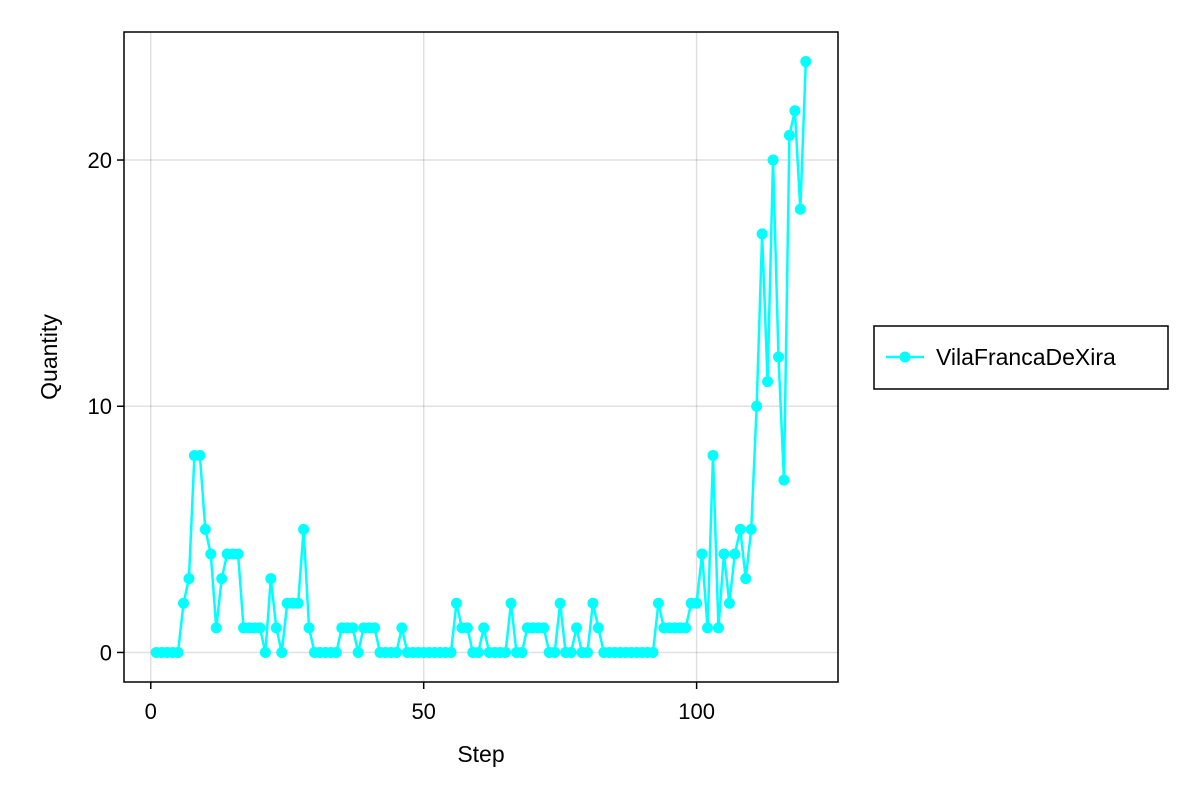 The image size is (1200, 805). What do you see at coordinates (480, 754) in the screenshot?
I see `x-axis-title: Step` at bounding box center [480, 754].